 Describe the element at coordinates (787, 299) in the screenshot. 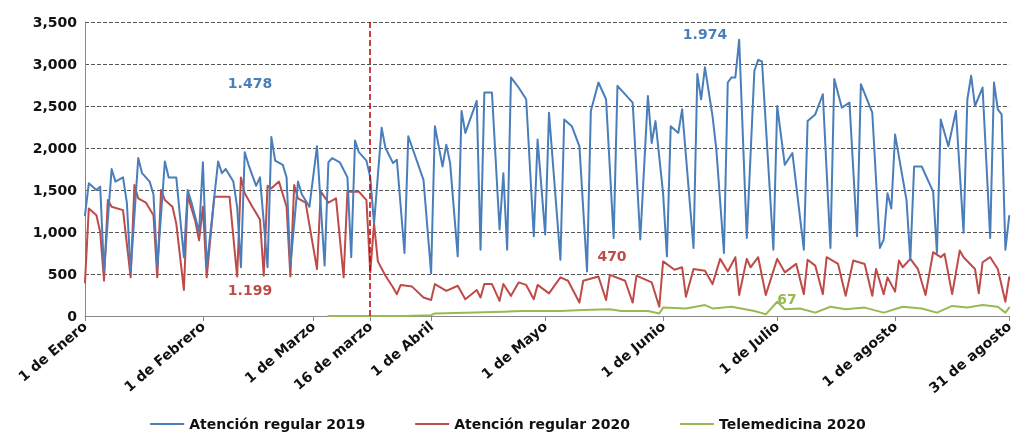

I see `annotation: 67` at that location.